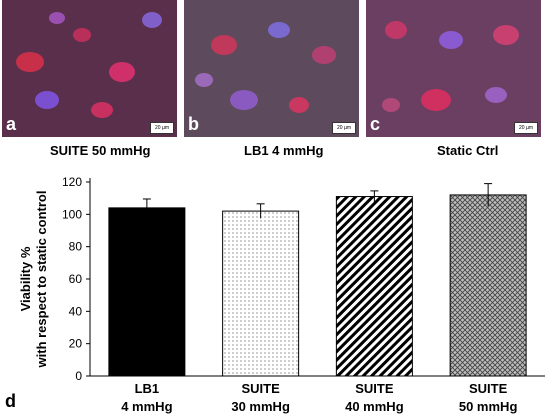 Image resolution: width=550 pixels, height=419 pixels. I want to click on y-tick-label: 80, so click(76, 247).